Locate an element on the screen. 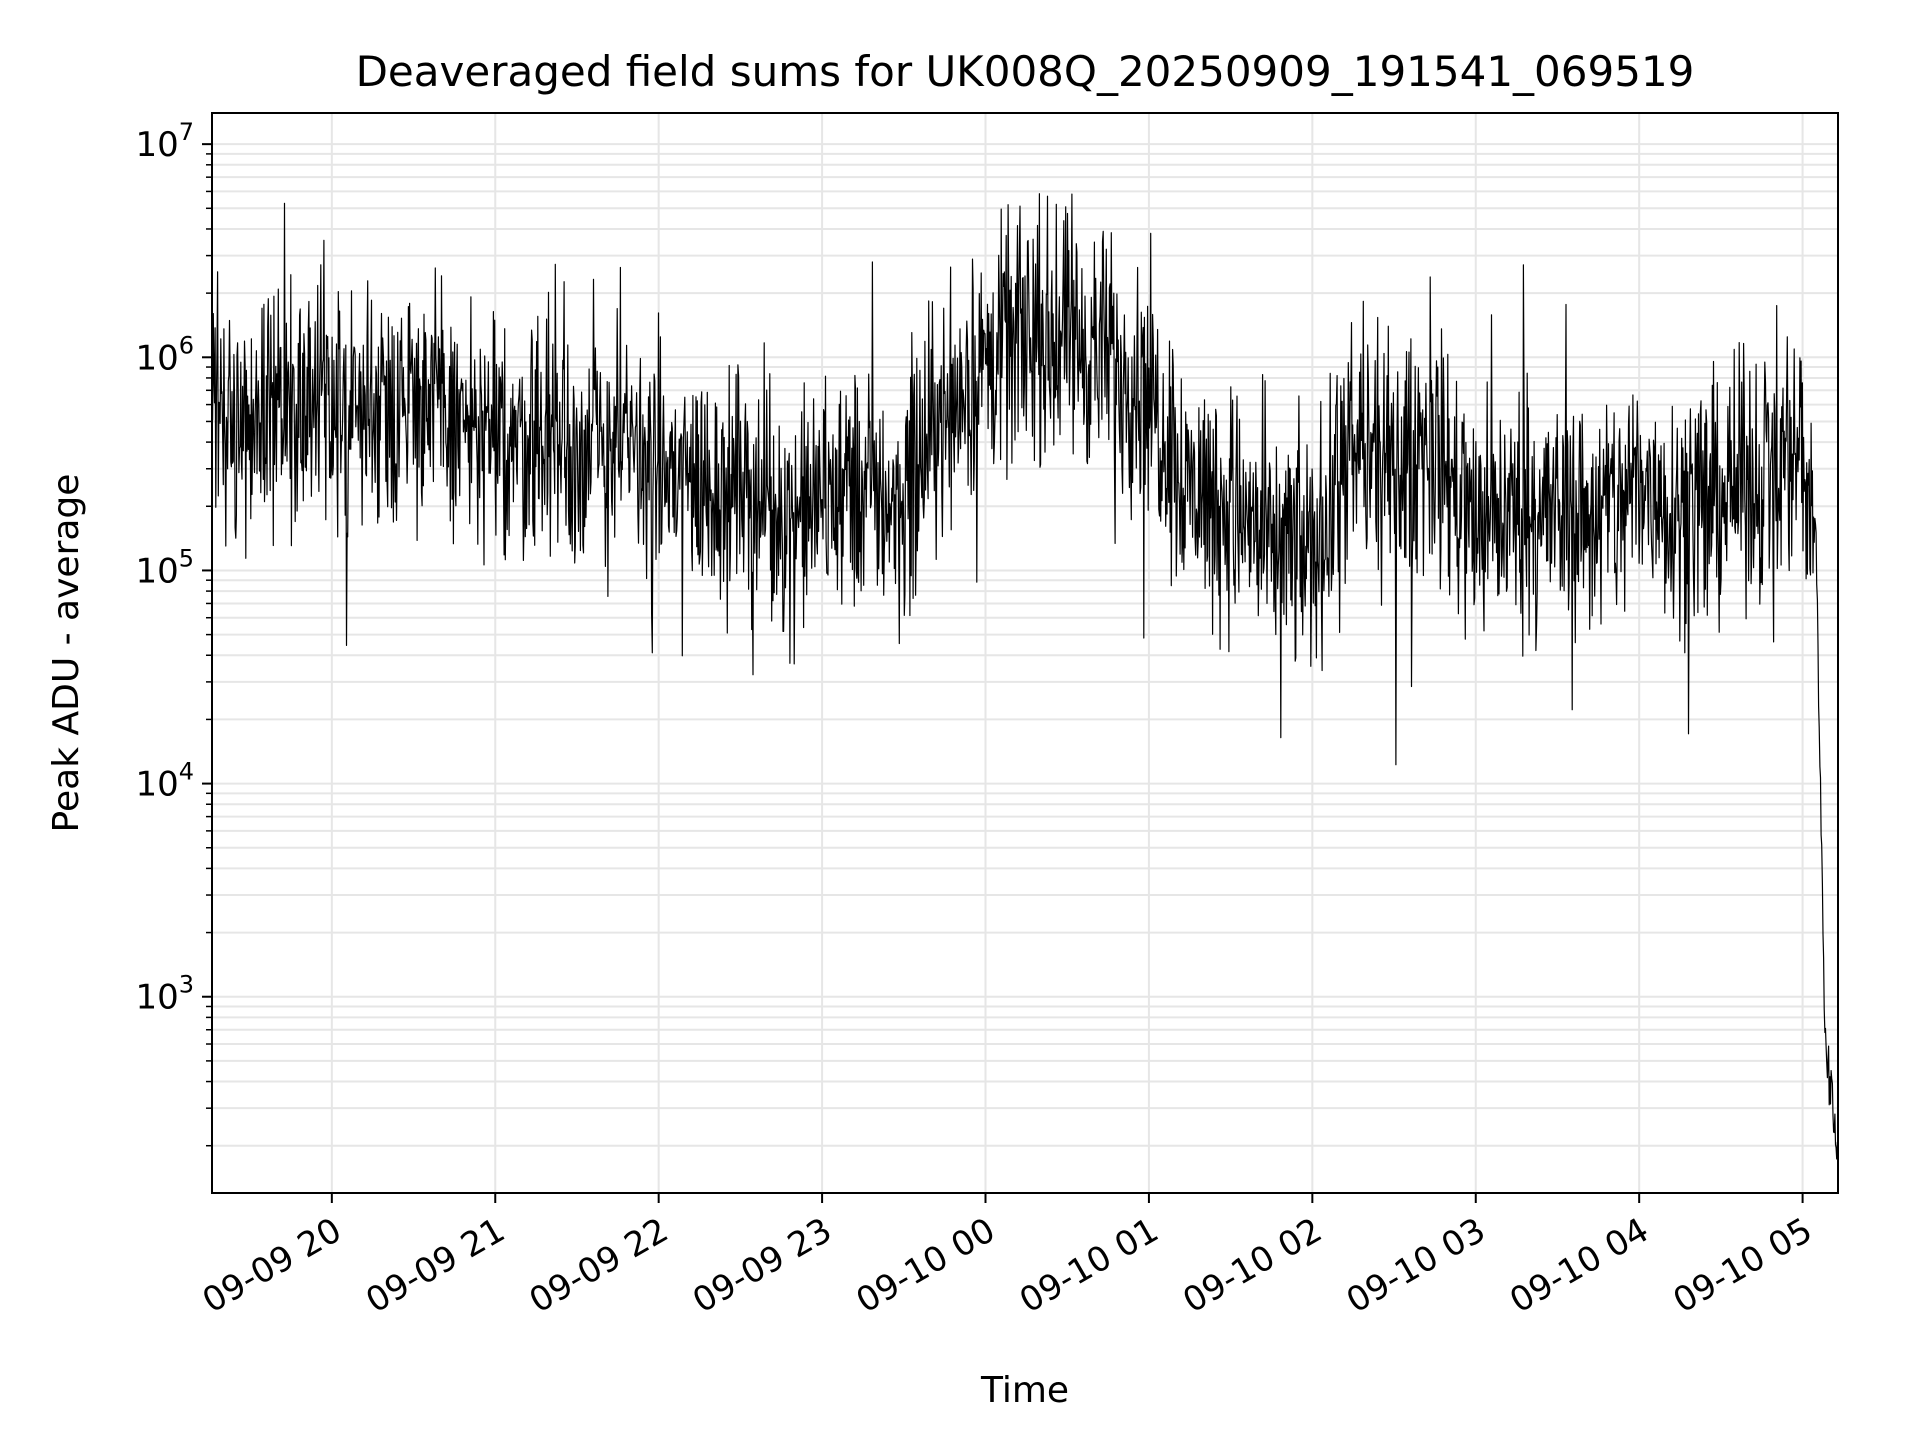 This screenshot has height=1440, width=1920. y-tick-label: 10⁶ is located at coordinates (164, 354).